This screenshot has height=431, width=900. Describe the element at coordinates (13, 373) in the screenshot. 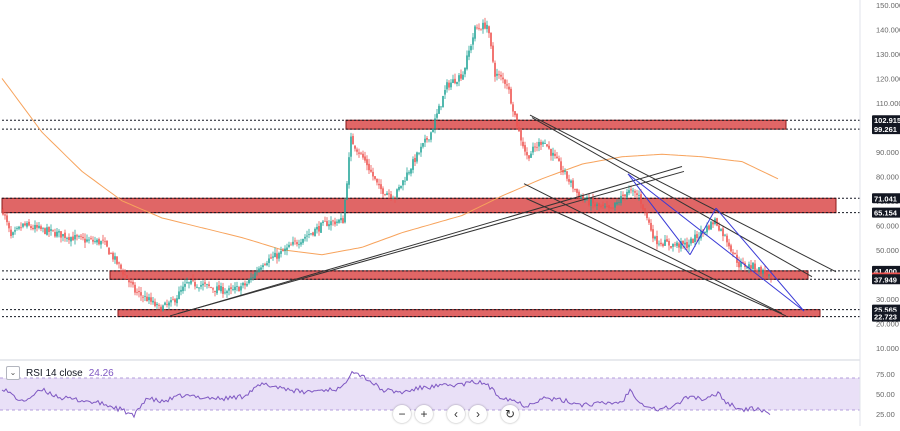

I see `chevron-down-icon: ⌄` at that location.